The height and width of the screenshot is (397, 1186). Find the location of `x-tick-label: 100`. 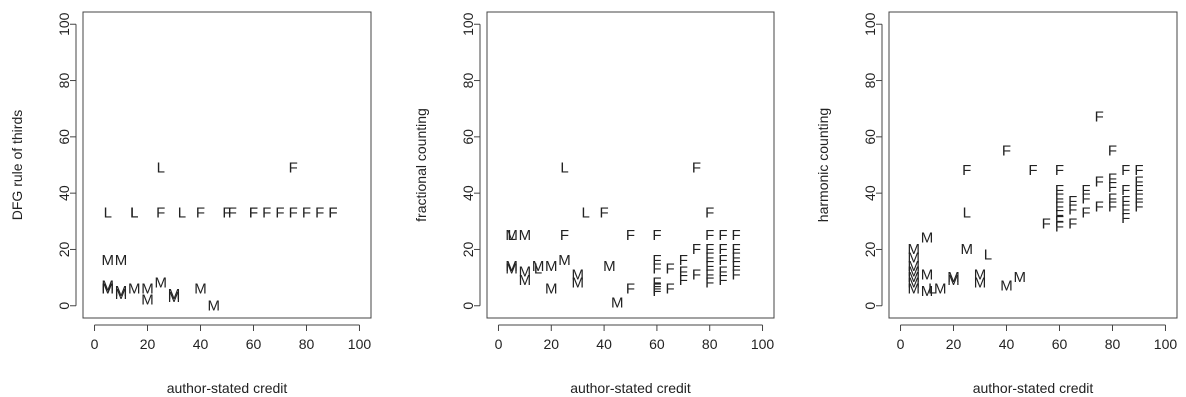

x-tick-label: 100 is located at coordinates (360, 344).